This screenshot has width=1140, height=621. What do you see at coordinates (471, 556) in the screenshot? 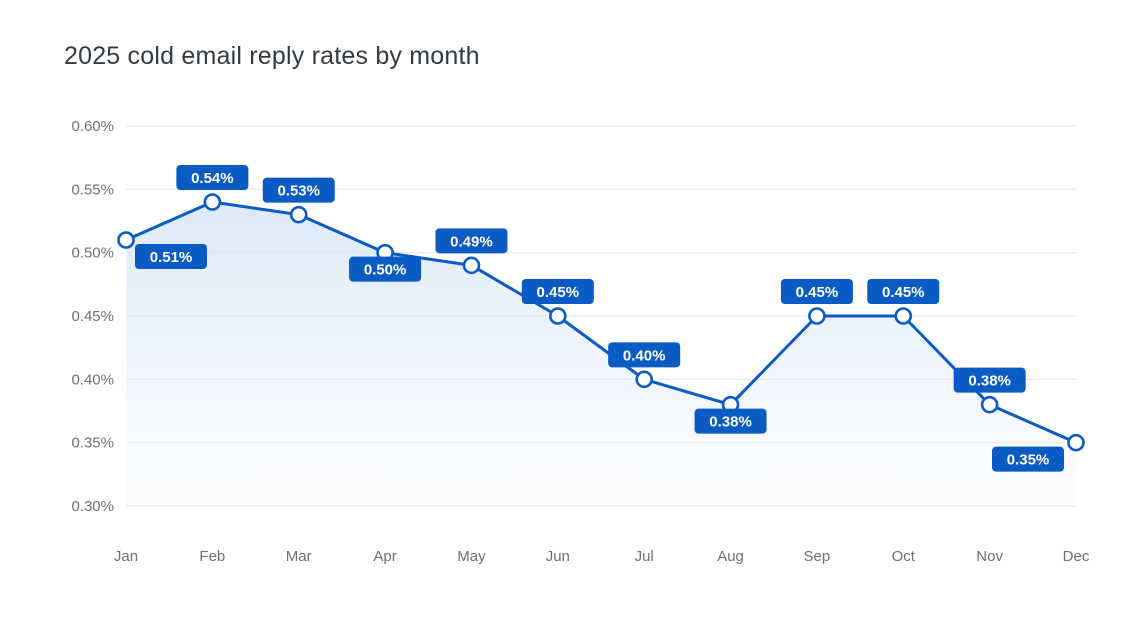
I see `x-tick-label: May` at bounding box center [471, 556].